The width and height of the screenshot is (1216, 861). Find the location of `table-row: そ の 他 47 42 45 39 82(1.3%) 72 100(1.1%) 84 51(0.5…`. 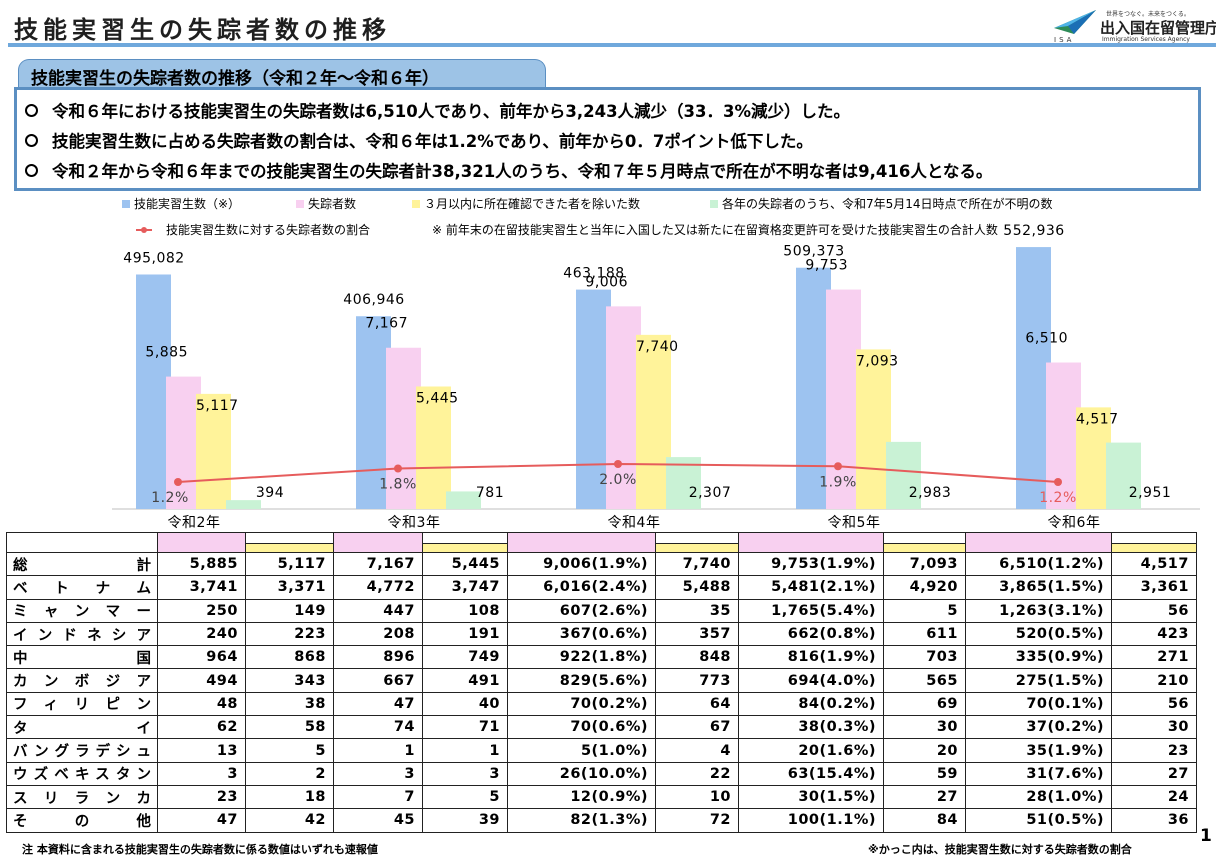

table-row: そ の 他 47 42 45 39 82(1.3%) 72 100(1.1%) 84 51(0.5… is located at coordinates (601, 820).